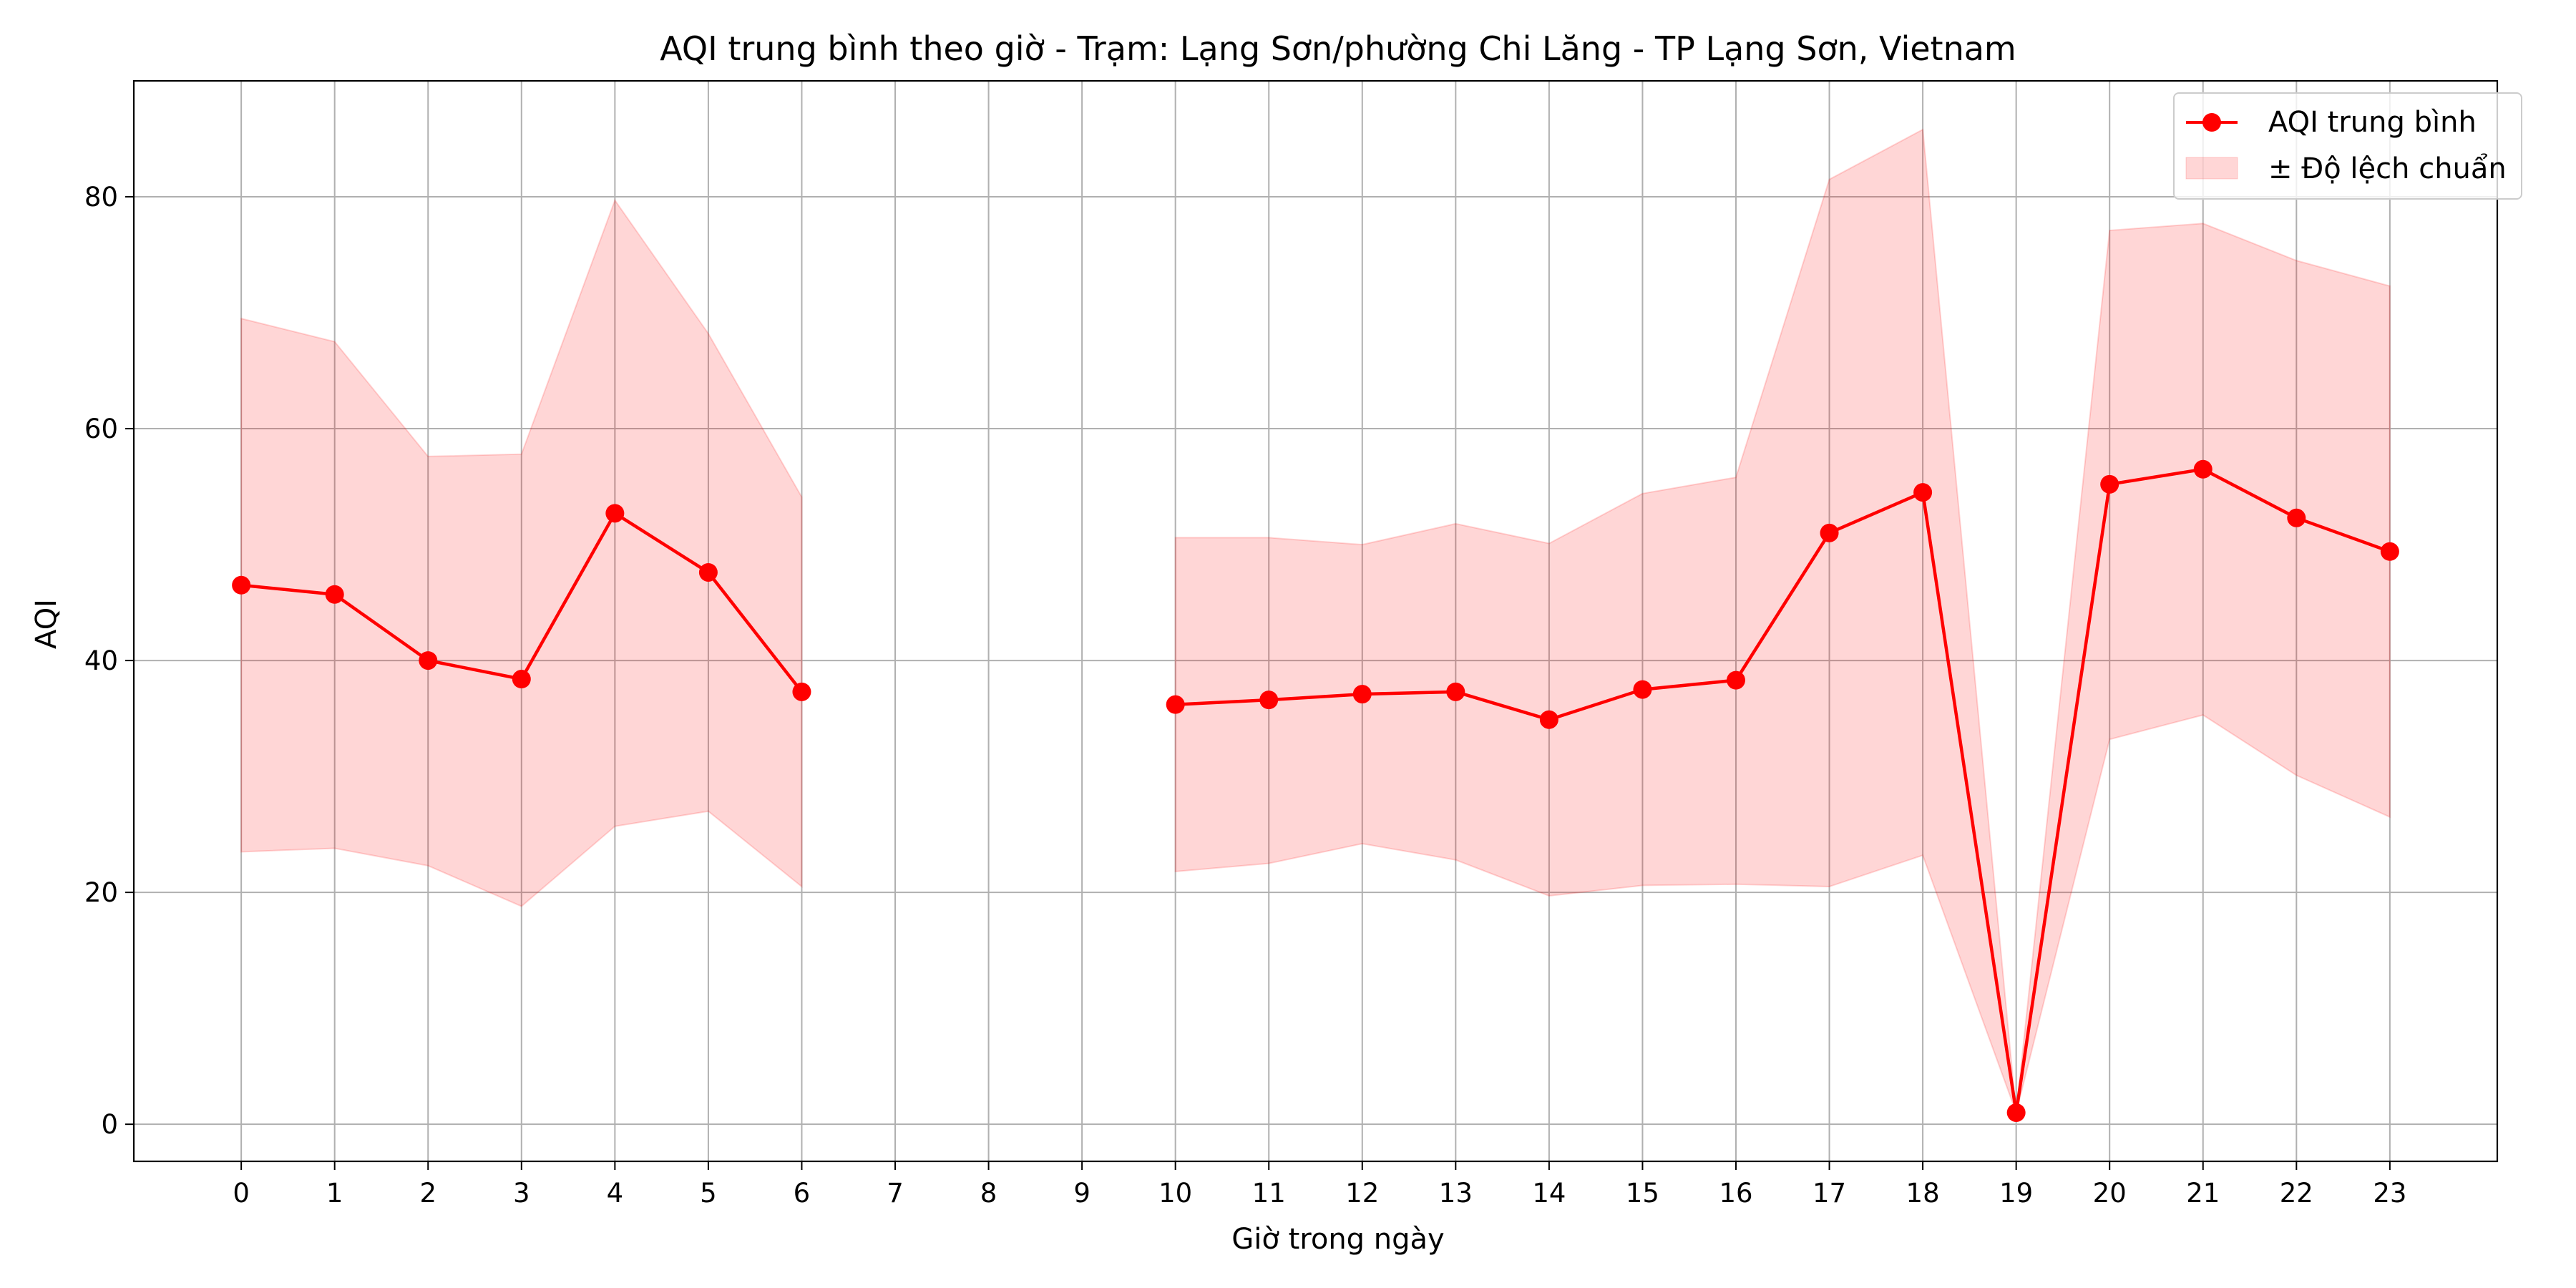 This screenshot has height=1288, width=2576. Describe the element at coordinates (241, 1193) in the screenshot. I see `x-tick-label: 0` at that location.